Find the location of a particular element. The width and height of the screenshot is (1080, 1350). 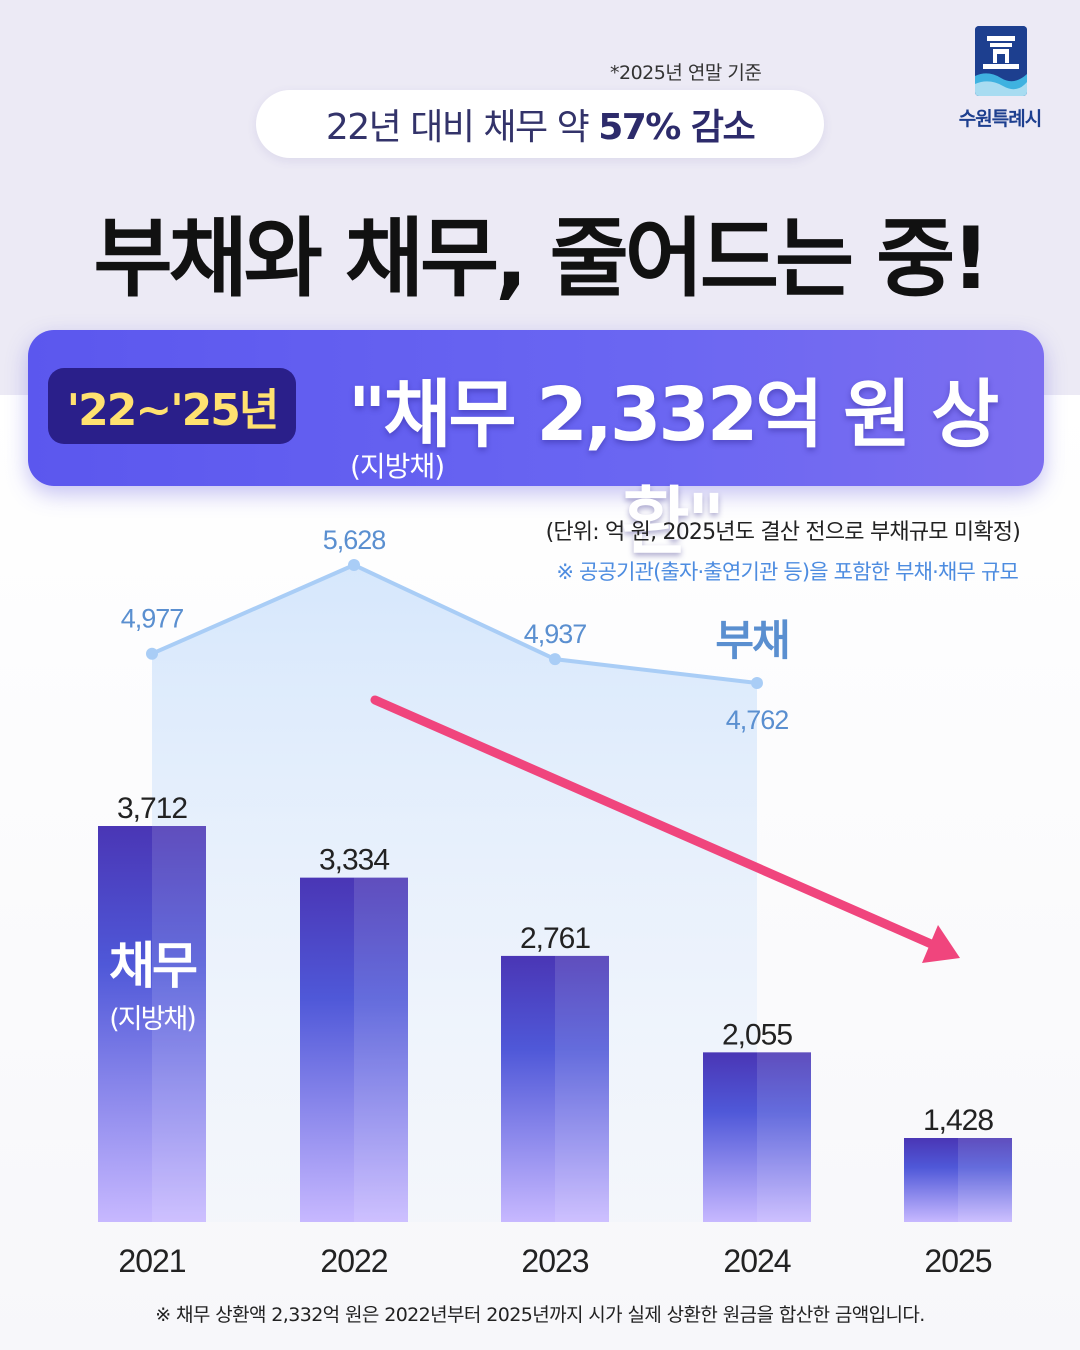

bar-value-label: 3,334 is located at coordinates (354, 860).